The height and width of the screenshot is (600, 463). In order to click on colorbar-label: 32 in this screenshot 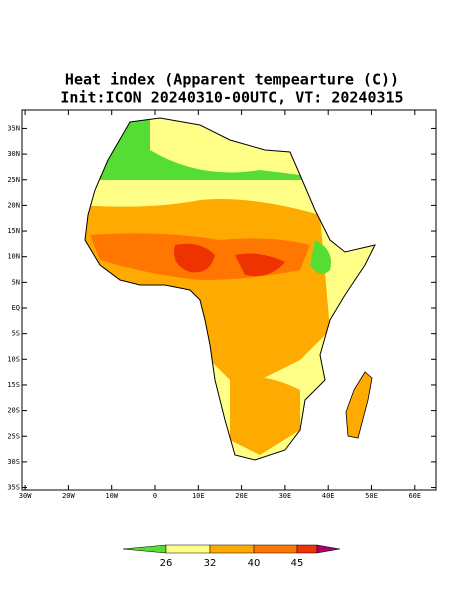, I will do `click(210, 563)`.